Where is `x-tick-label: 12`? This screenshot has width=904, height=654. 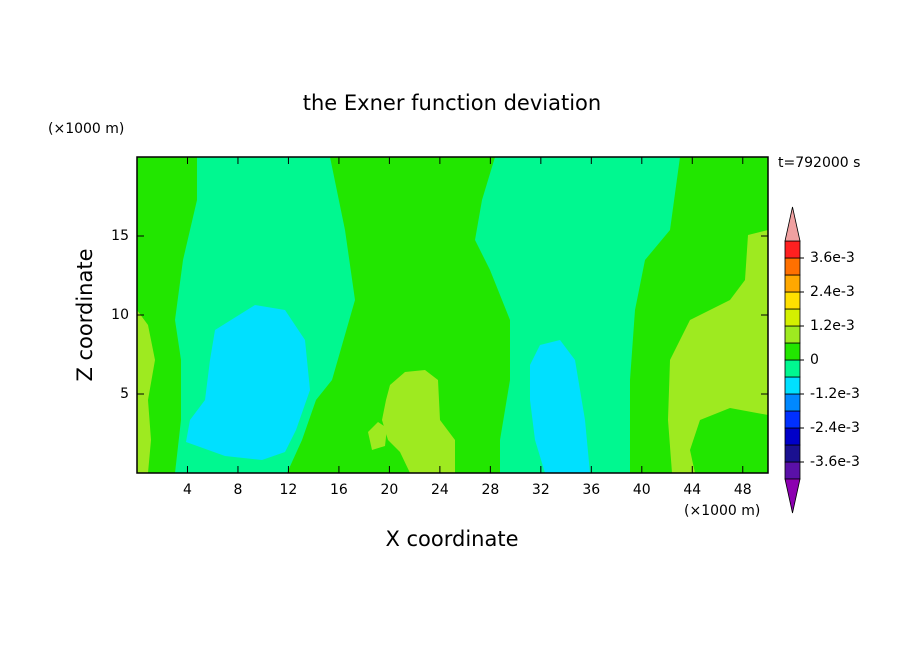
x-tick-label: 12 is located at coordinates (289, 490).